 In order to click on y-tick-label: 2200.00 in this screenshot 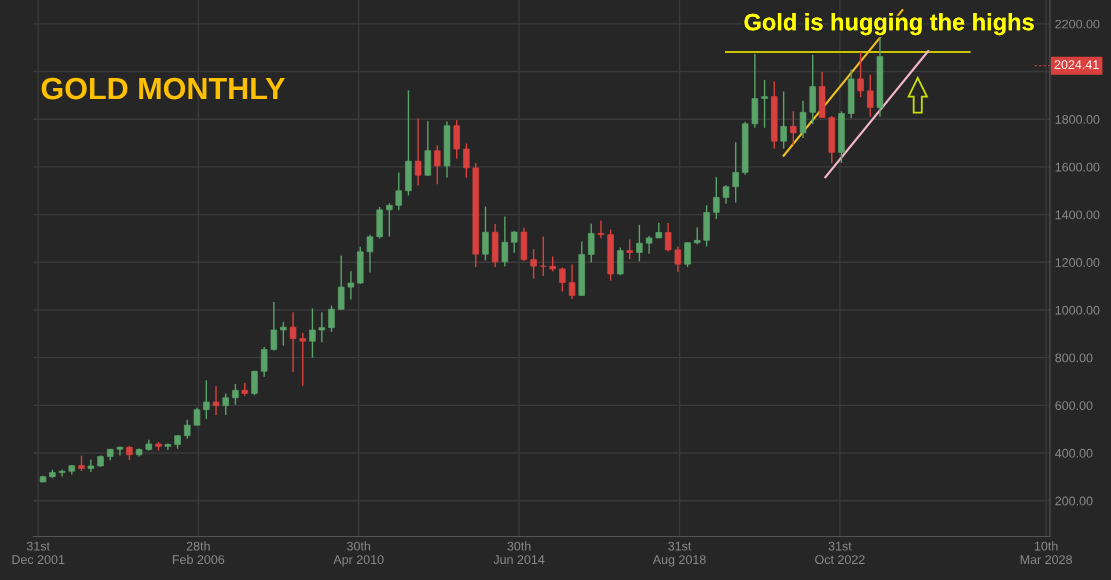, I will do `click(1077, 24)`.